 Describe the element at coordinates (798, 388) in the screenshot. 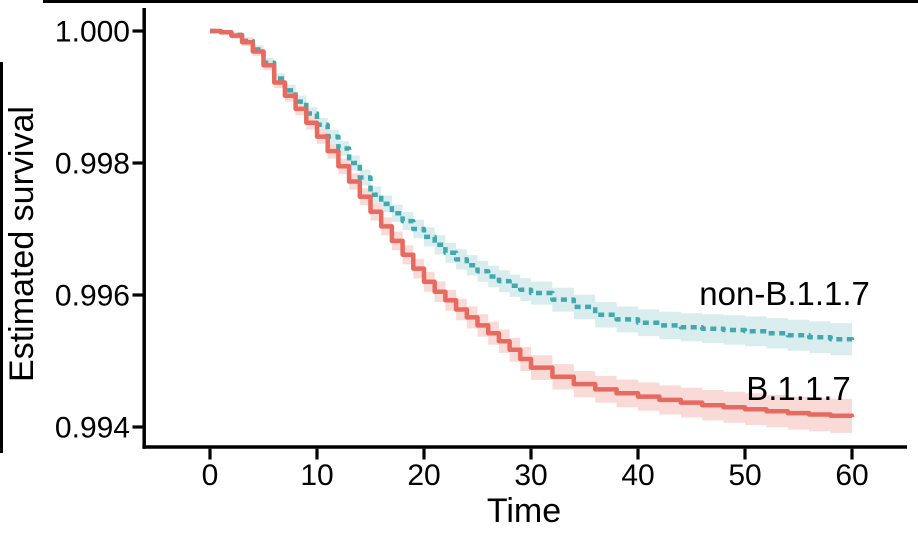

I see `curve-label-b117: B.1.1.7` at that location.